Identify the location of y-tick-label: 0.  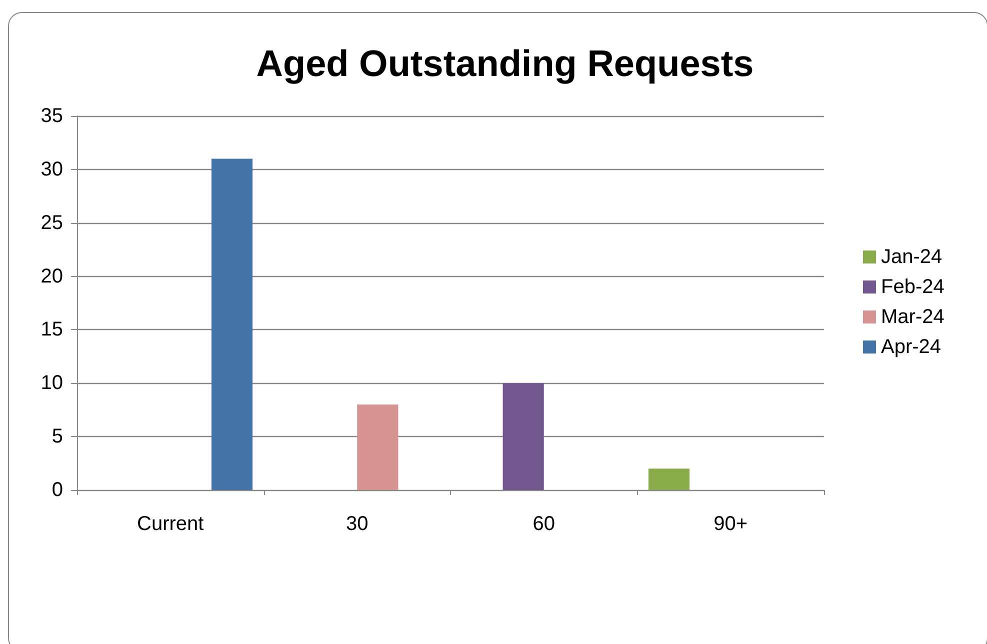
(57, 490).